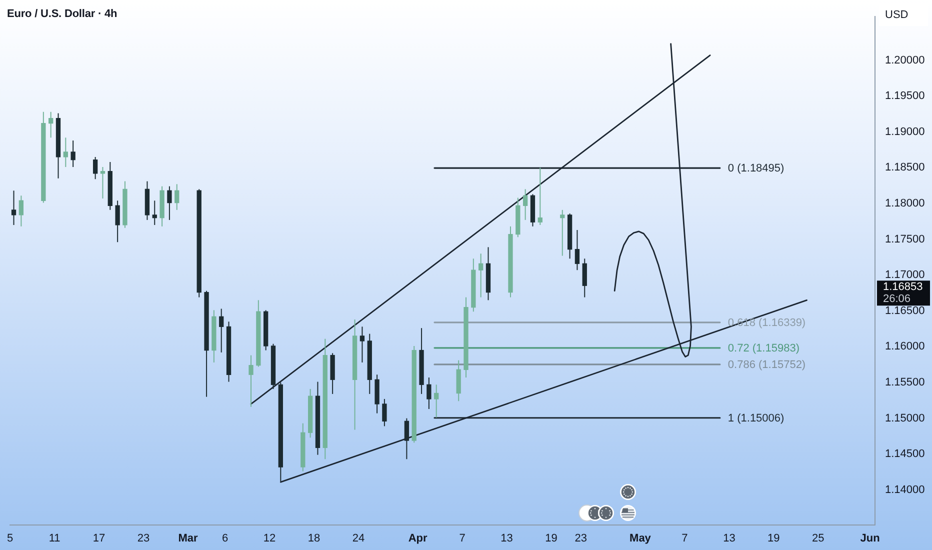  I want to click on y-tick-label: 1.20000, so click(905, 60).